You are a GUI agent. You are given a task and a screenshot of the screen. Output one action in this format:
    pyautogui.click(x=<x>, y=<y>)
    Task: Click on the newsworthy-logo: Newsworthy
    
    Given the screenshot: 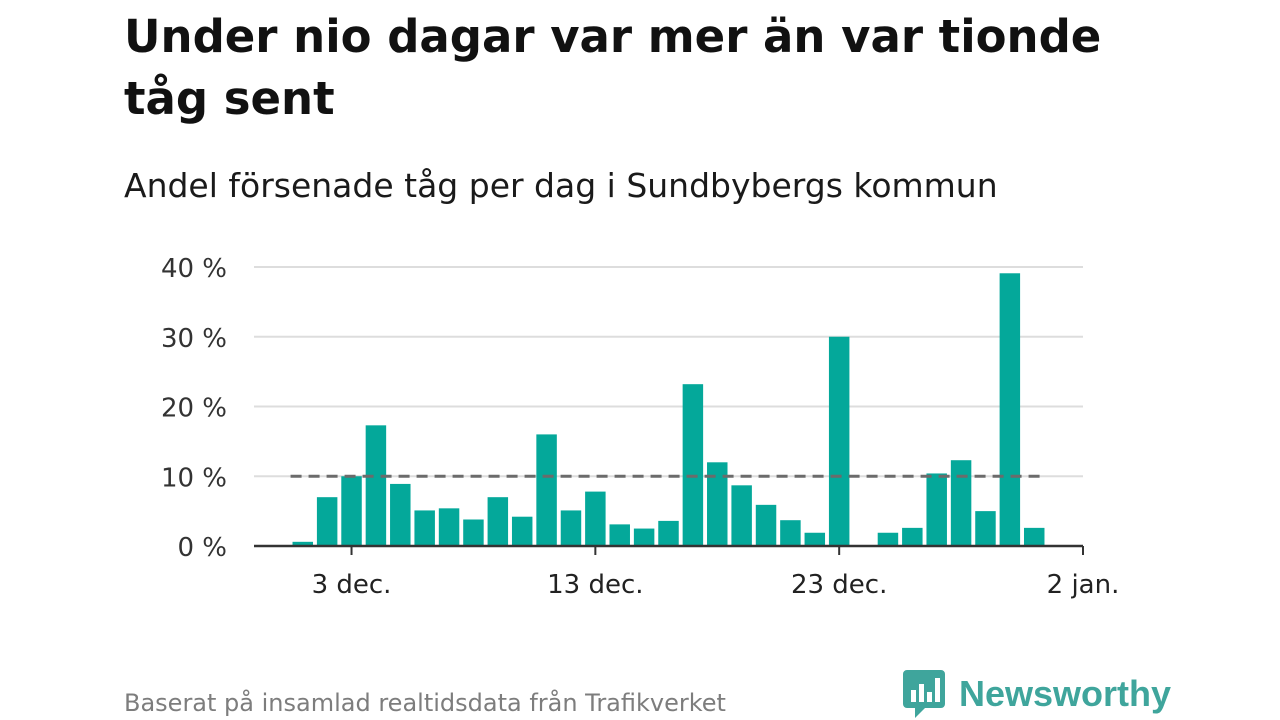 What is the action you would take?
    pyautogui.click(x=1037, y=694)
    